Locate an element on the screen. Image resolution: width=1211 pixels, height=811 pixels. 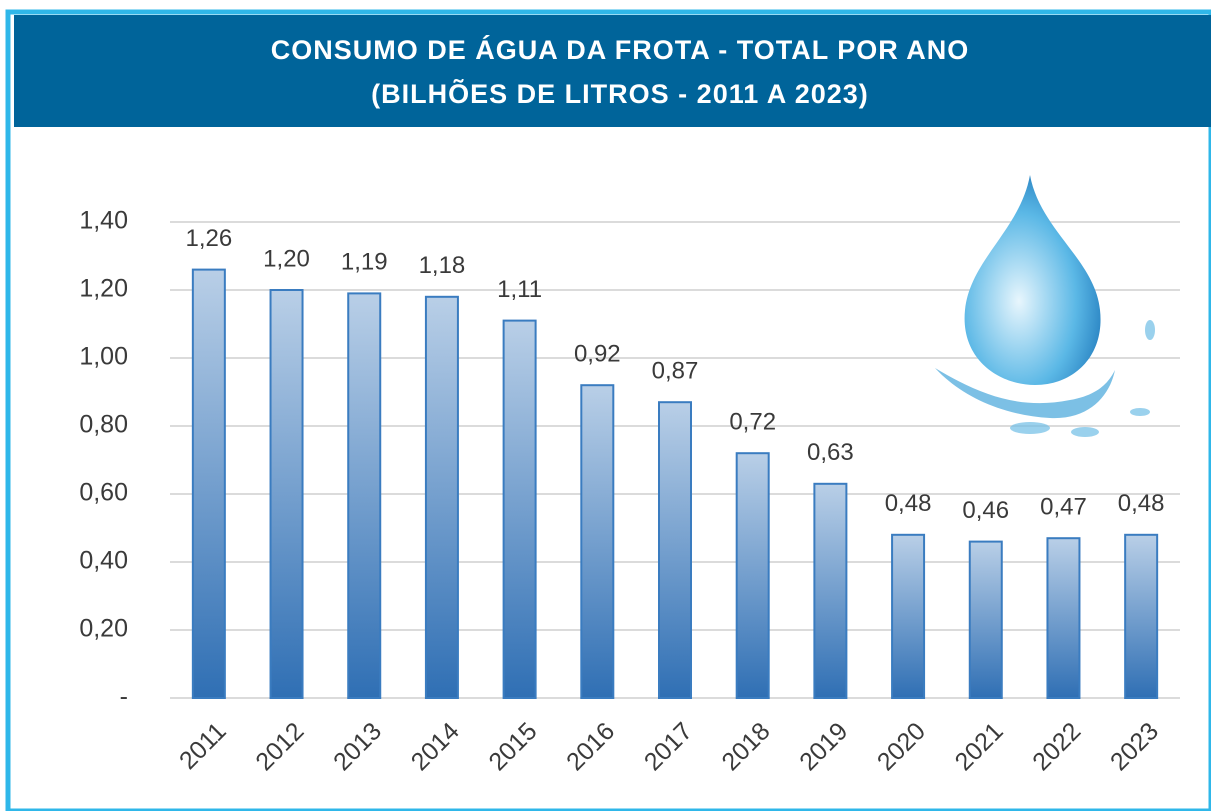
y-tick-label: 1,40 is located at coordinates (103, 221).